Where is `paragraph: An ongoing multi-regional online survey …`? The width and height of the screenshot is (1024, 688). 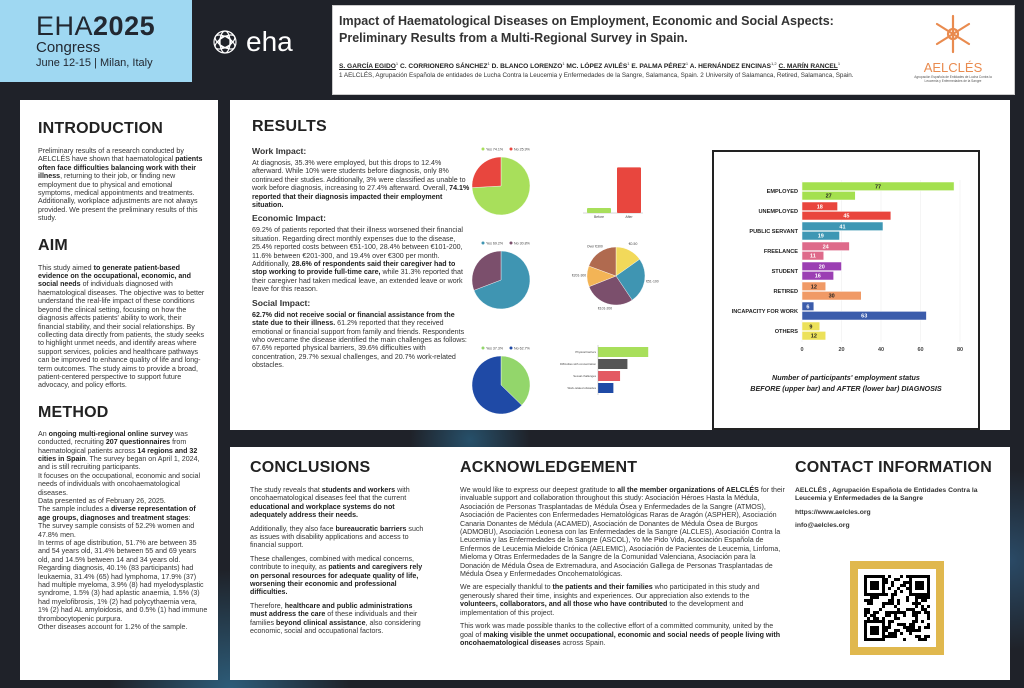
paragraph: An ongoing multi-regional online survey … is located at coordinates (123, 451).